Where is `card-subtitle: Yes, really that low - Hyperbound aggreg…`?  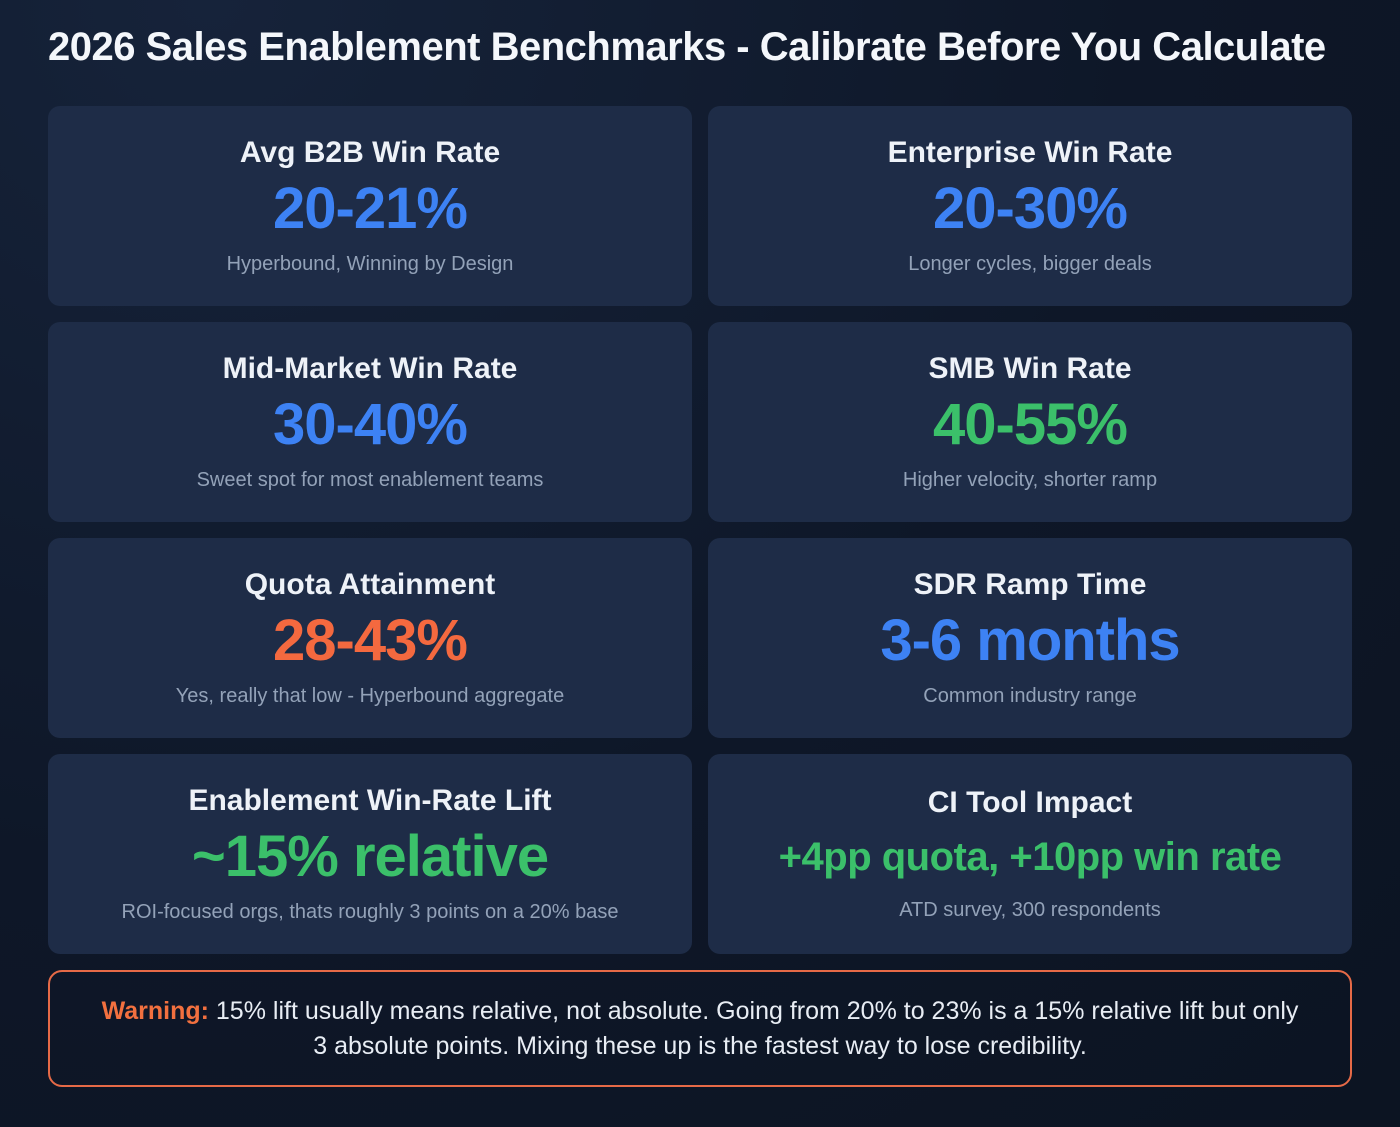 card-subtitle: Yes, really that low - Hyperbound aggreg… is located at coordinates (370, 695).